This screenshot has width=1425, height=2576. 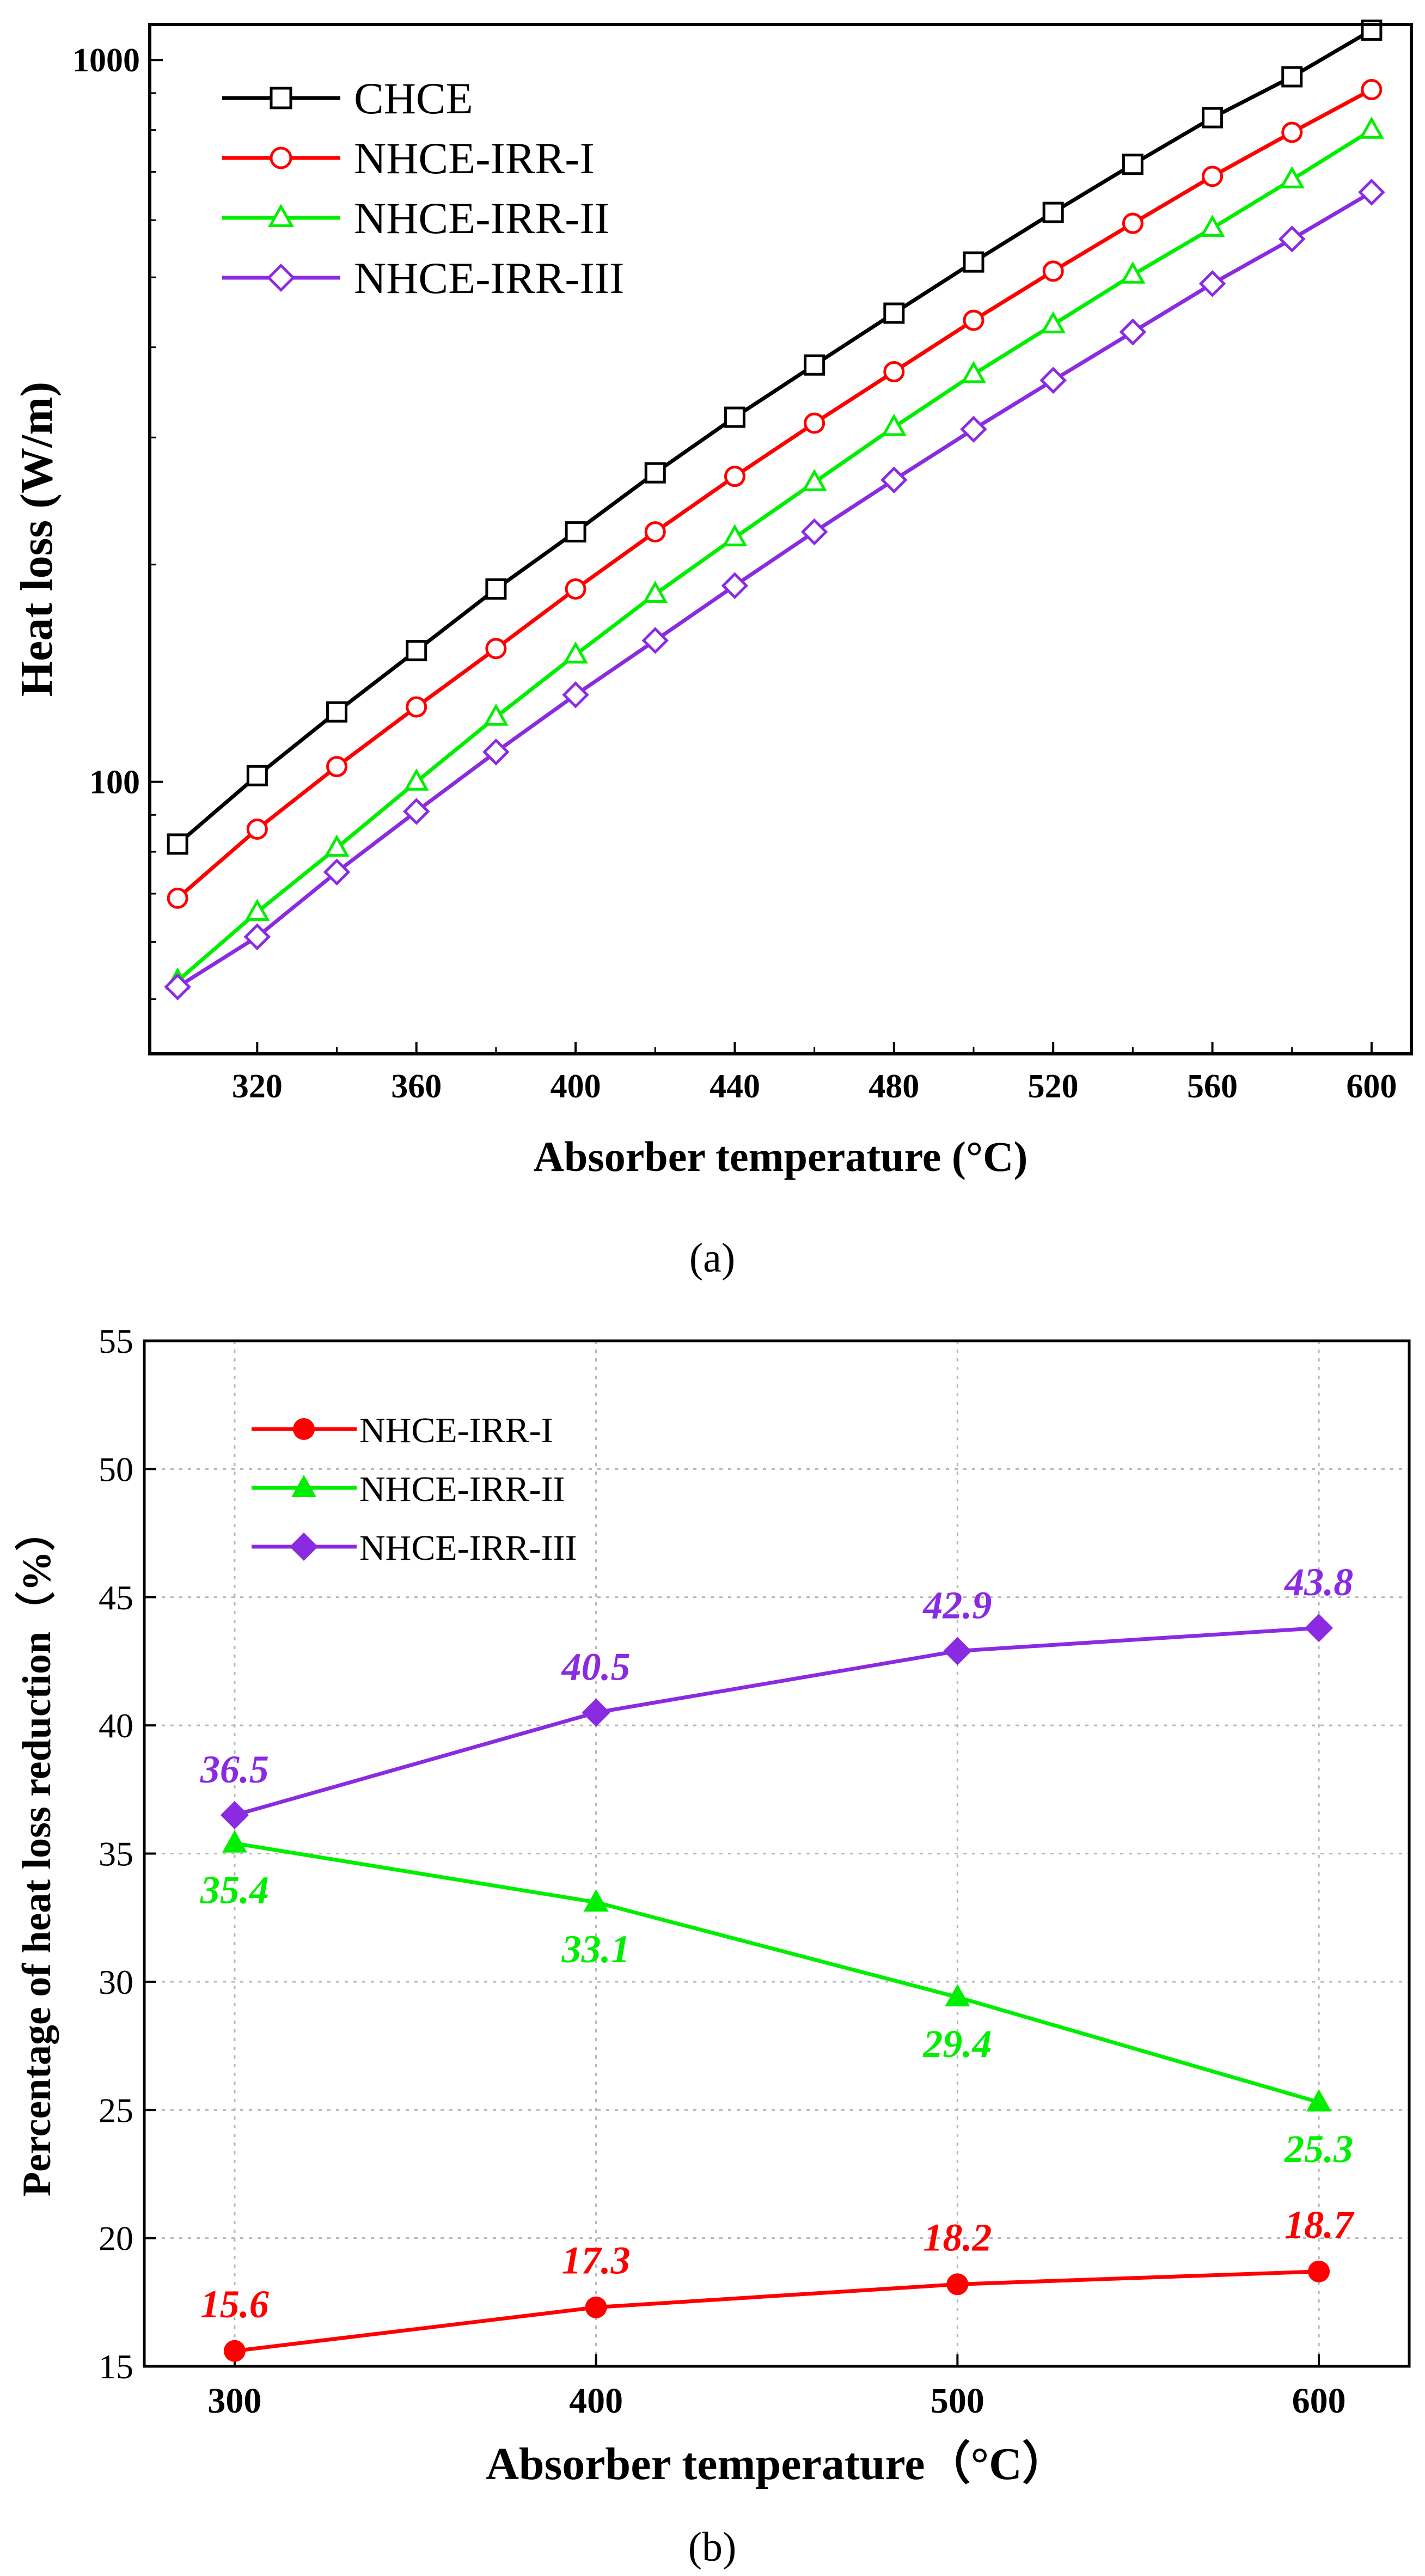 I want to click on y-tick-label: 45, so click(x=116, y=1597).